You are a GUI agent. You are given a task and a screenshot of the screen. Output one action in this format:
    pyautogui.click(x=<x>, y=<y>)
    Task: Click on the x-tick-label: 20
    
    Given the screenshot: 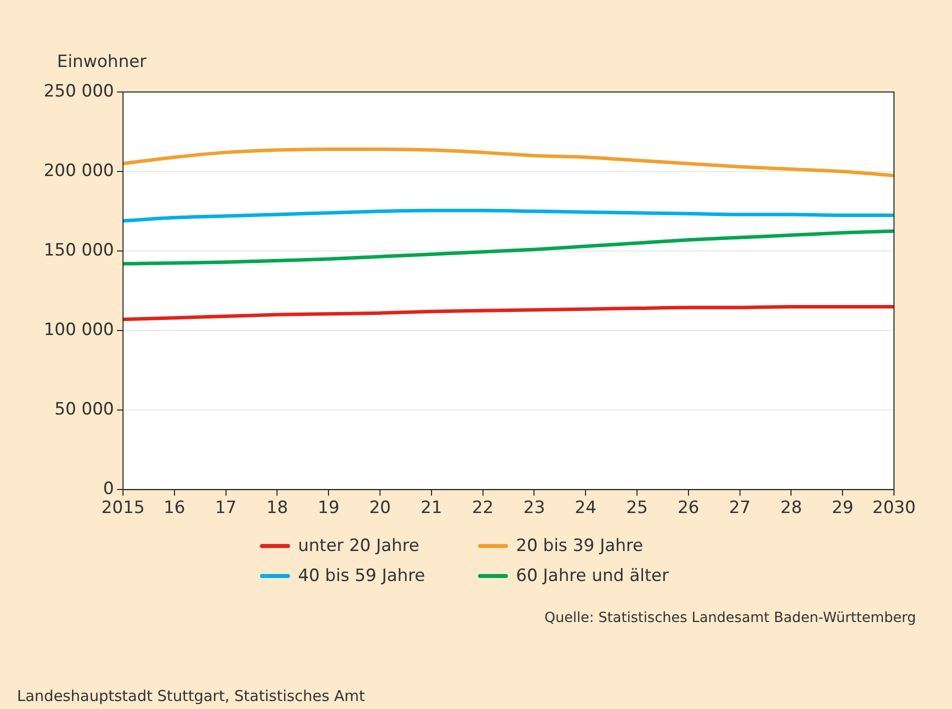 What is the action you would take?
    pyautogui.click(x=380, y=508)
    